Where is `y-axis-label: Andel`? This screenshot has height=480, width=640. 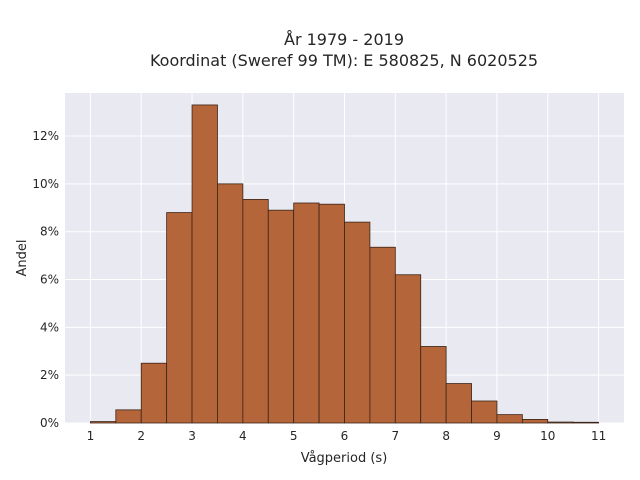
y-axis-label: Andel is located at coordinates (22, 258).